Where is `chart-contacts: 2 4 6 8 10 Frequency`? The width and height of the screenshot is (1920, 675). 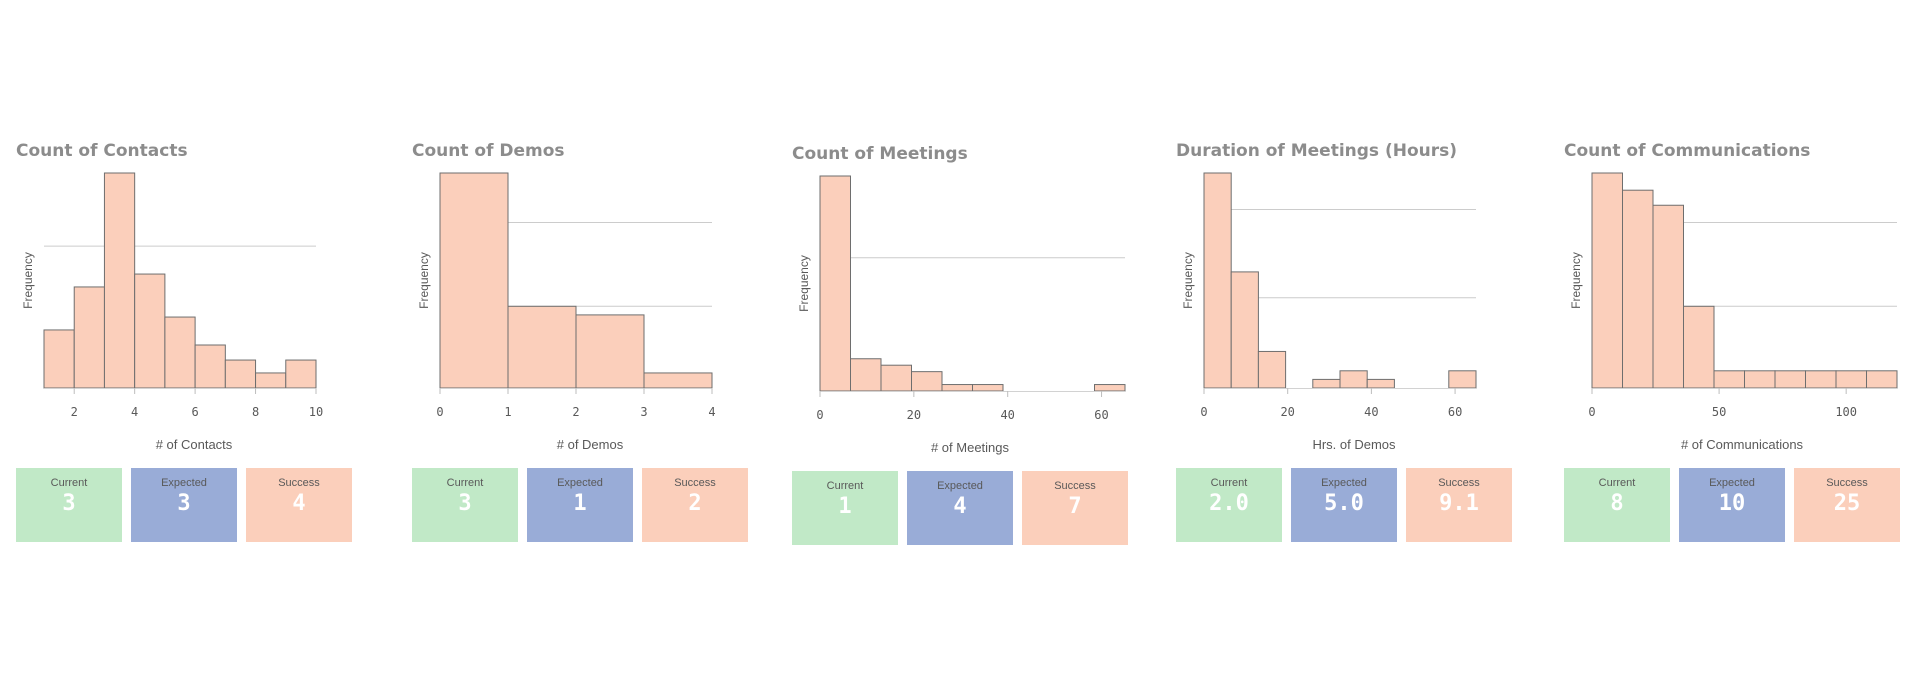 chart-contacts: 2 4 6 8 10 Frequency is located at coordinates (172, 295).